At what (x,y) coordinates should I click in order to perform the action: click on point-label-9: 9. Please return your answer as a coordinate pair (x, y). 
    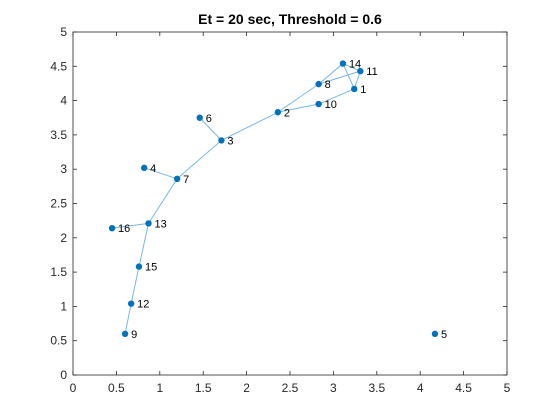
    Looking at the image, I should click on (134, 335).